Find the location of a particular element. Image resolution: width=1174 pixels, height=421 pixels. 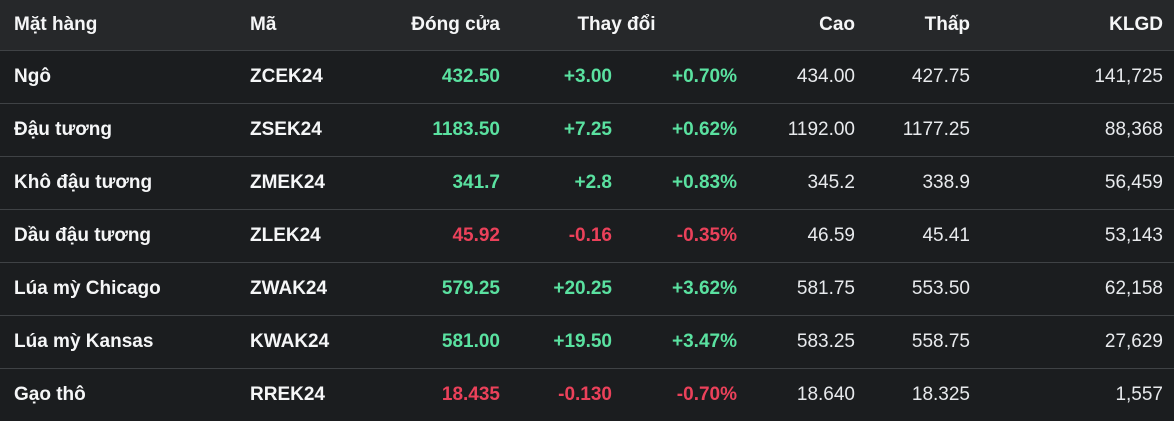

column-header-close: Đóng cửa is located at coordinates (450, 25).